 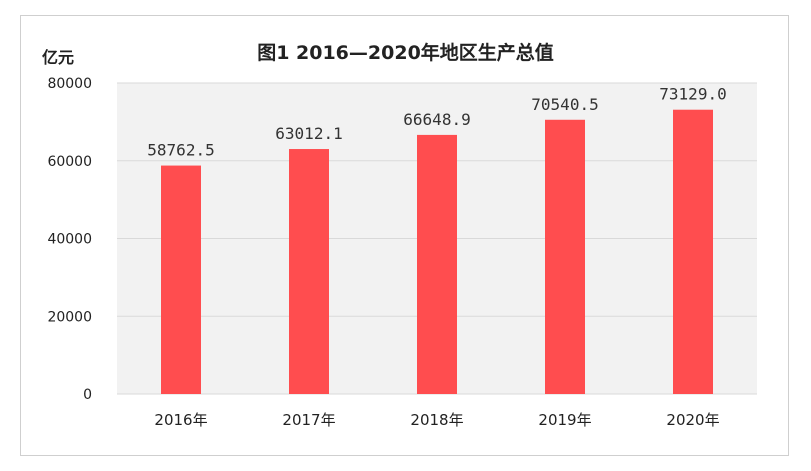 I want to click on data-label: 63012.1, so click(x=308, y=133).